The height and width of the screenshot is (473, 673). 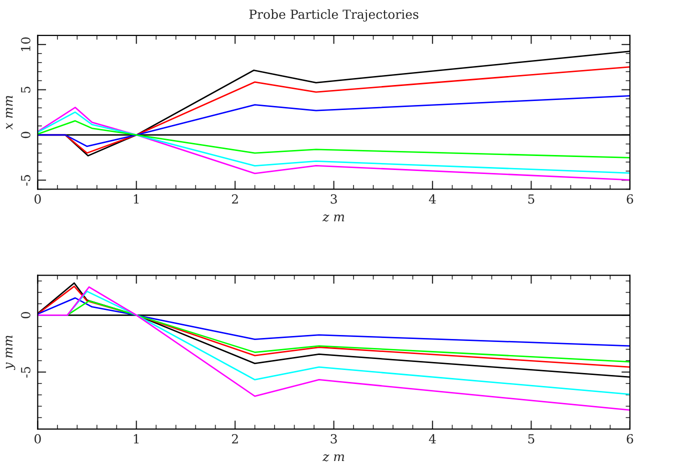 What do you see at coordinates (25, 44) in the screenshot?
I see `y-tick-label: 10` at bounding box center [25, 44].